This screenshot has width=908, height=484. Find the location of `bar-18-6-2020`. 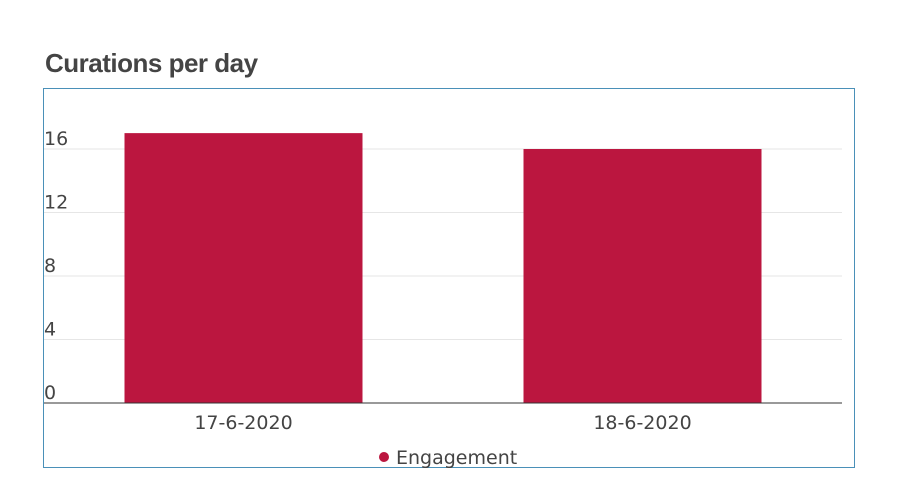

bar-18-6-2020 is located at coordinates (642, 276).